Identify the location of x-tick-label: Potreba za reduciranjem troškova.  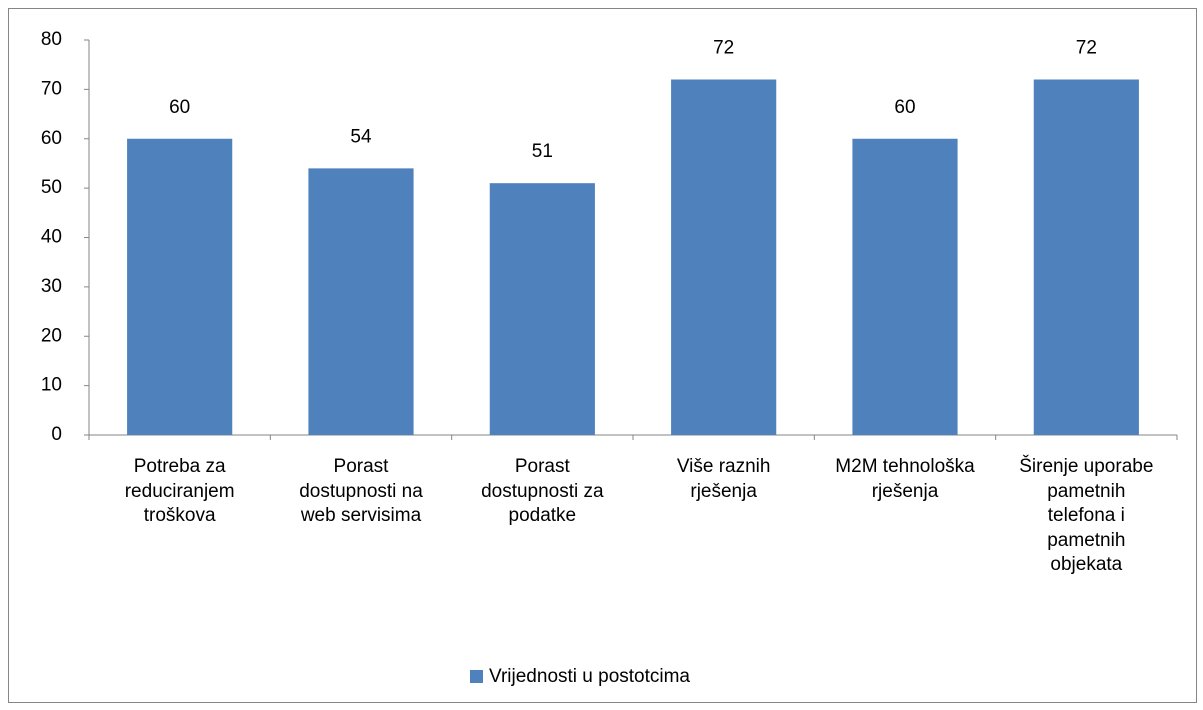
(179, 491).